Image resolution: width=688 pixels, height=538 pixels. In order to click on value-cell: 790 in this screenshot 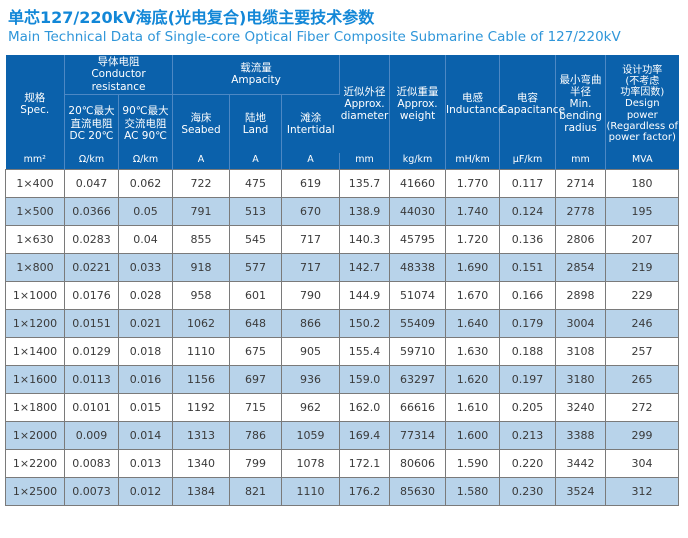, I will do `click(311, 295)`.